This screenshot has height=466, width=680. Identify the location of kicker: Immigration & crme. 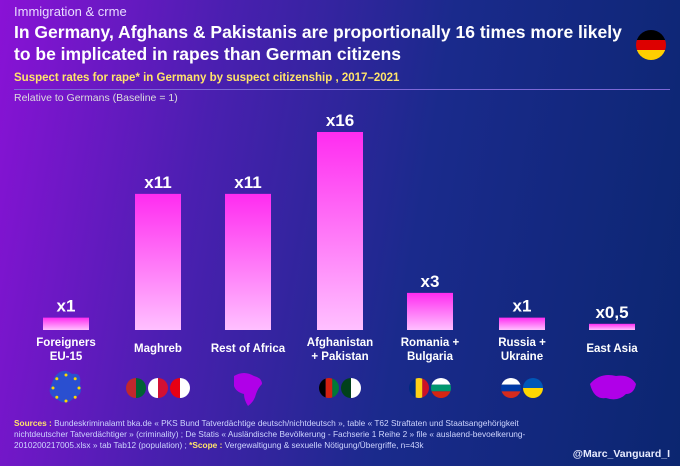
(70, 11).